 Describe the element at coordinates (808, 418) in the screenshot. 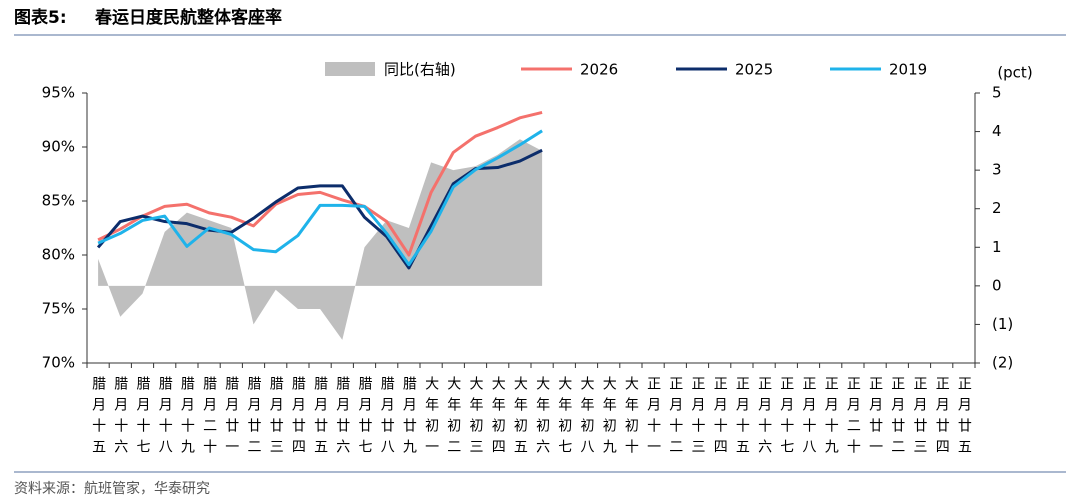

I see `x-tick-label: 正月十八` at that location.